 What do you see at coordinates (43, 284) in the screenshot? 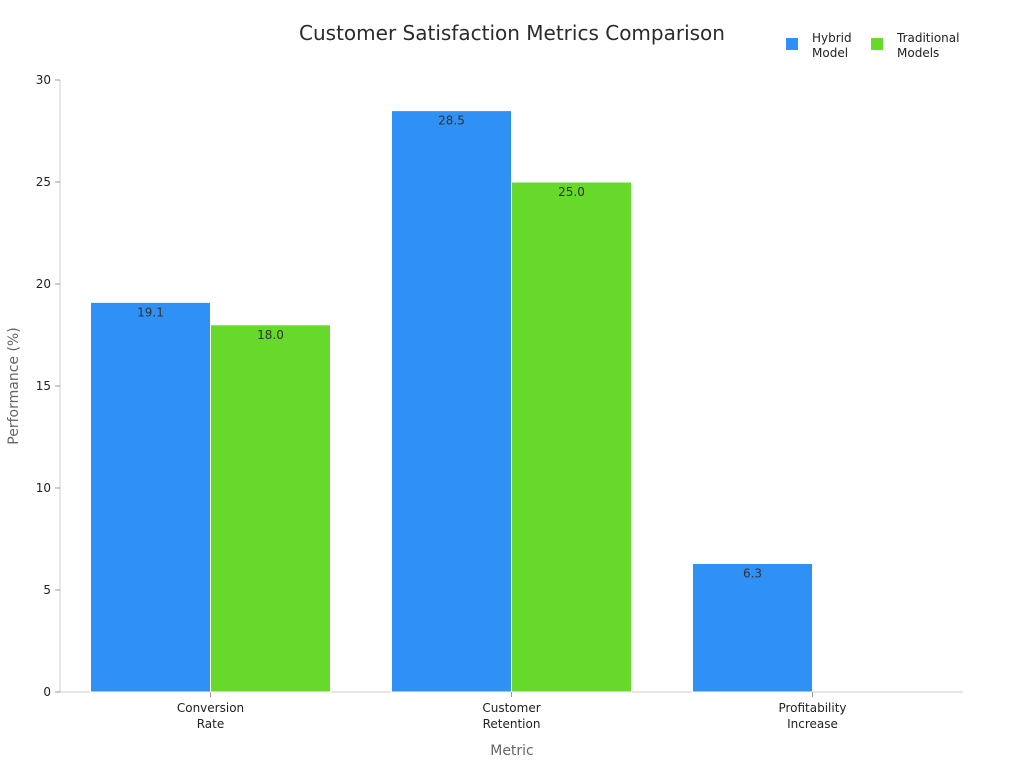
I see `y-tick-label: 20` at bounding box center [43, 284].